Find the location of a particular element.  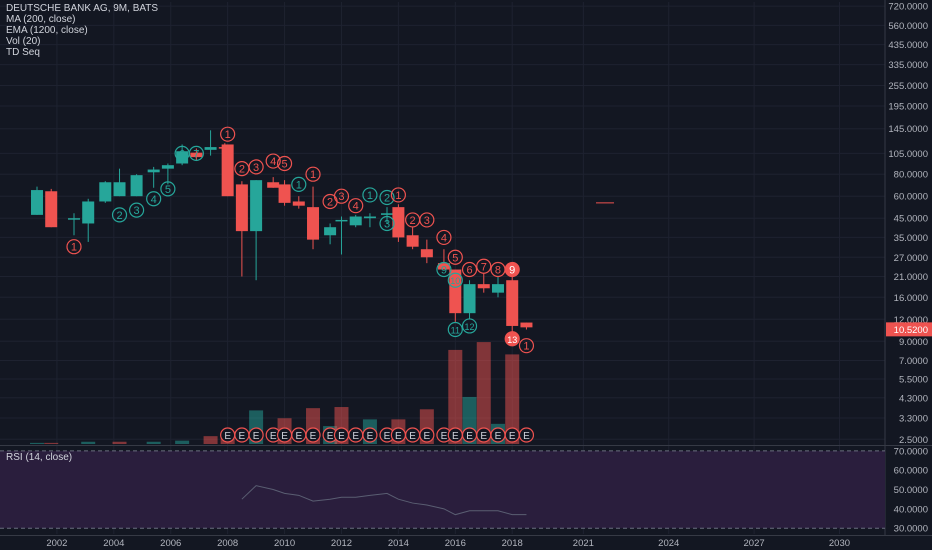

price-tick-label: 255.0000 is located at coordinates (908, 86).